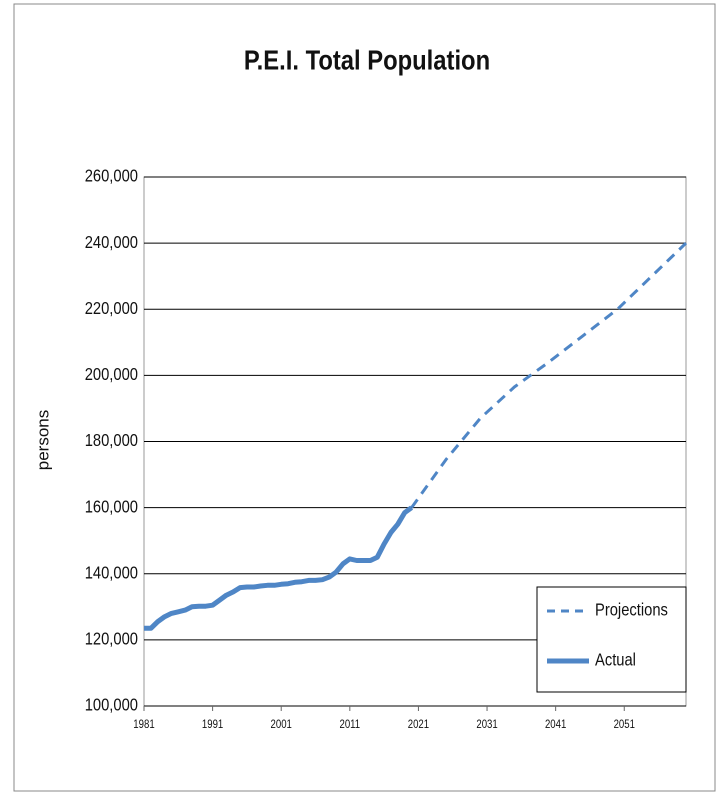  What do you see at coordinates (111, 639) in the screenshot?
I see `y-tick-label: 120,000` at bounding box center [111, 639].